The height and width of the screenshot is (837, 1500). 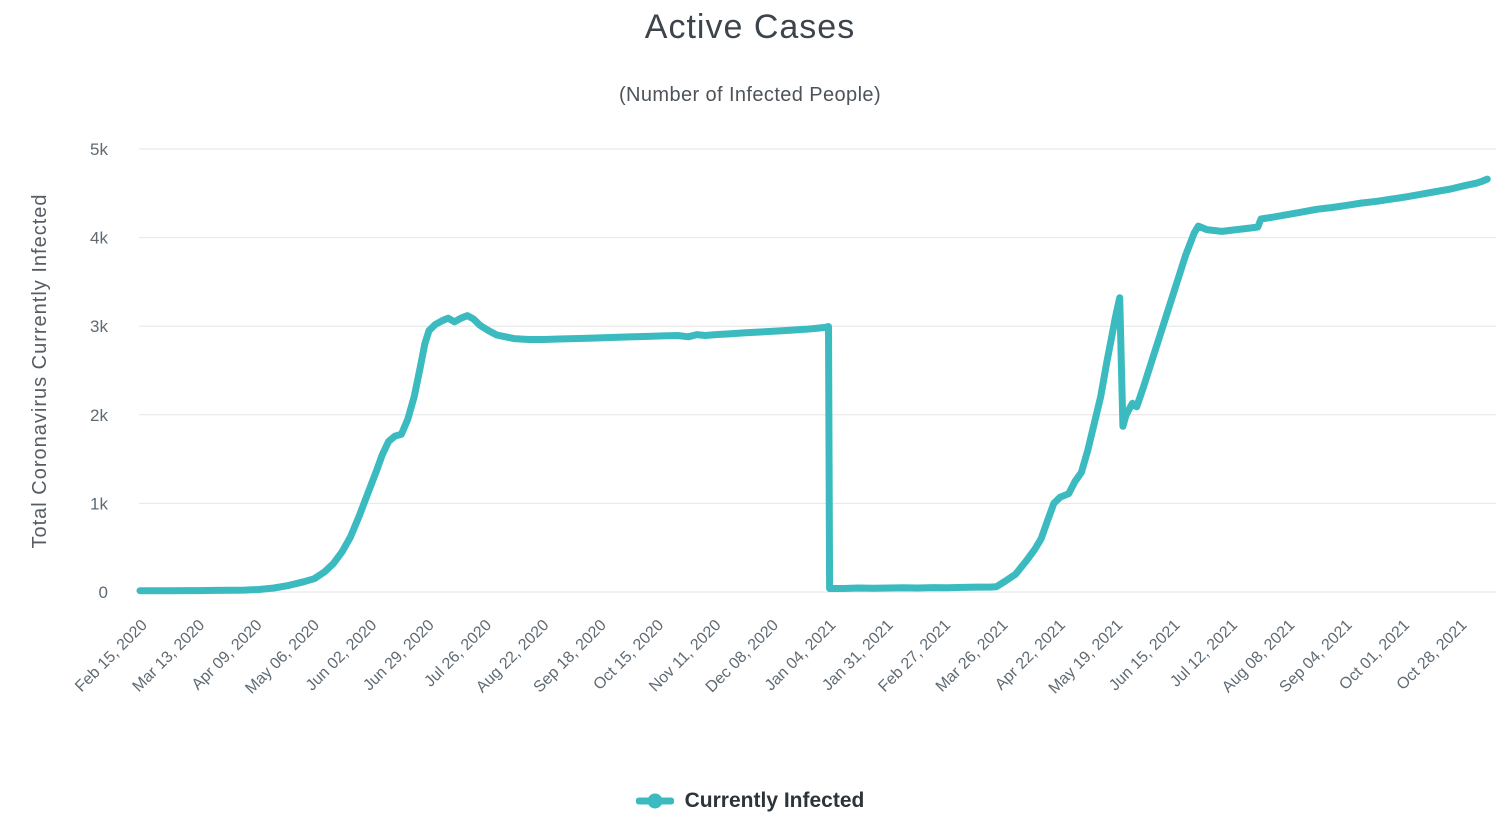 I want to click on chart-subtitle: (Number of Infected People), so click(x=750, y=95).